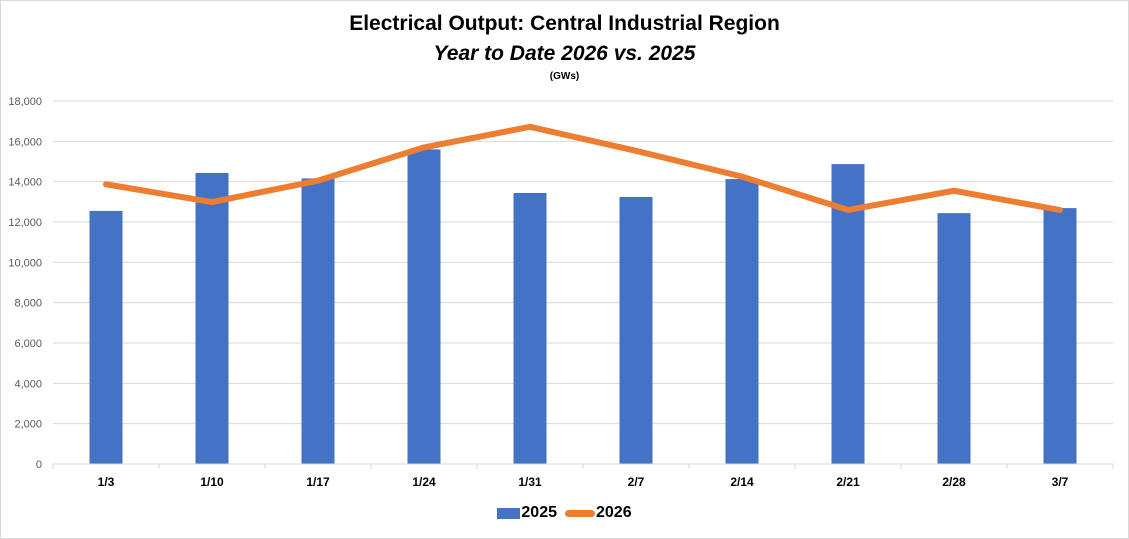 The image size is (1129, 539). I want to click on bar-2025-1/10, so click(212, 318).